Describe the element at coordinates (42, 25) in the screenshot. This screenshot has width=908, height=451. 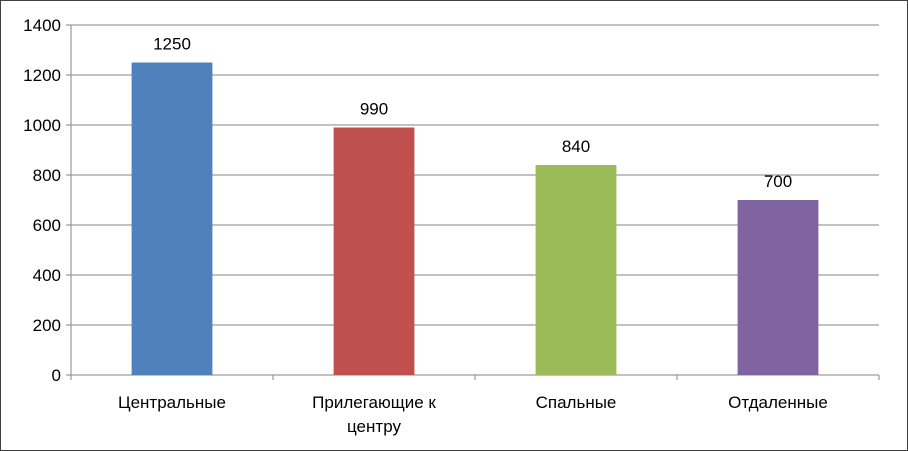
I see `y-tick-label: 1400` at that location.